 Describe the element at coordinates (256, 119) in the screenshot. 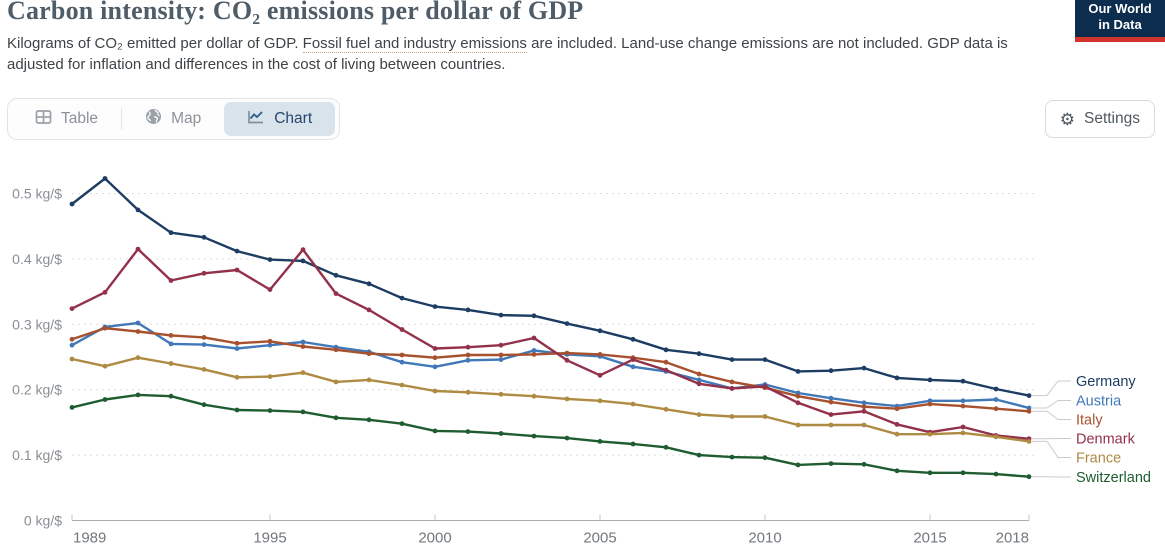

I see `line-chart-icon` at that location.